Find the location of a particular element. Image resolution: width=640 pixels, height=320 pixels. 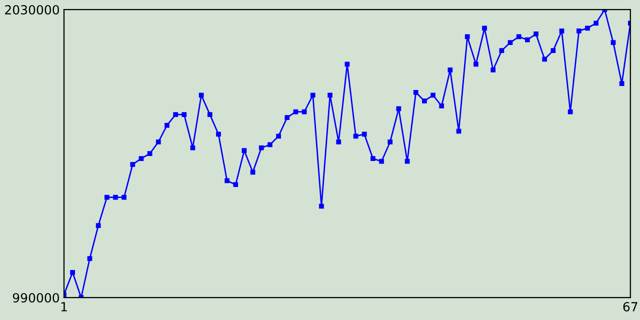

y-tick-label: 990000 is located at coordinates (35, 298).